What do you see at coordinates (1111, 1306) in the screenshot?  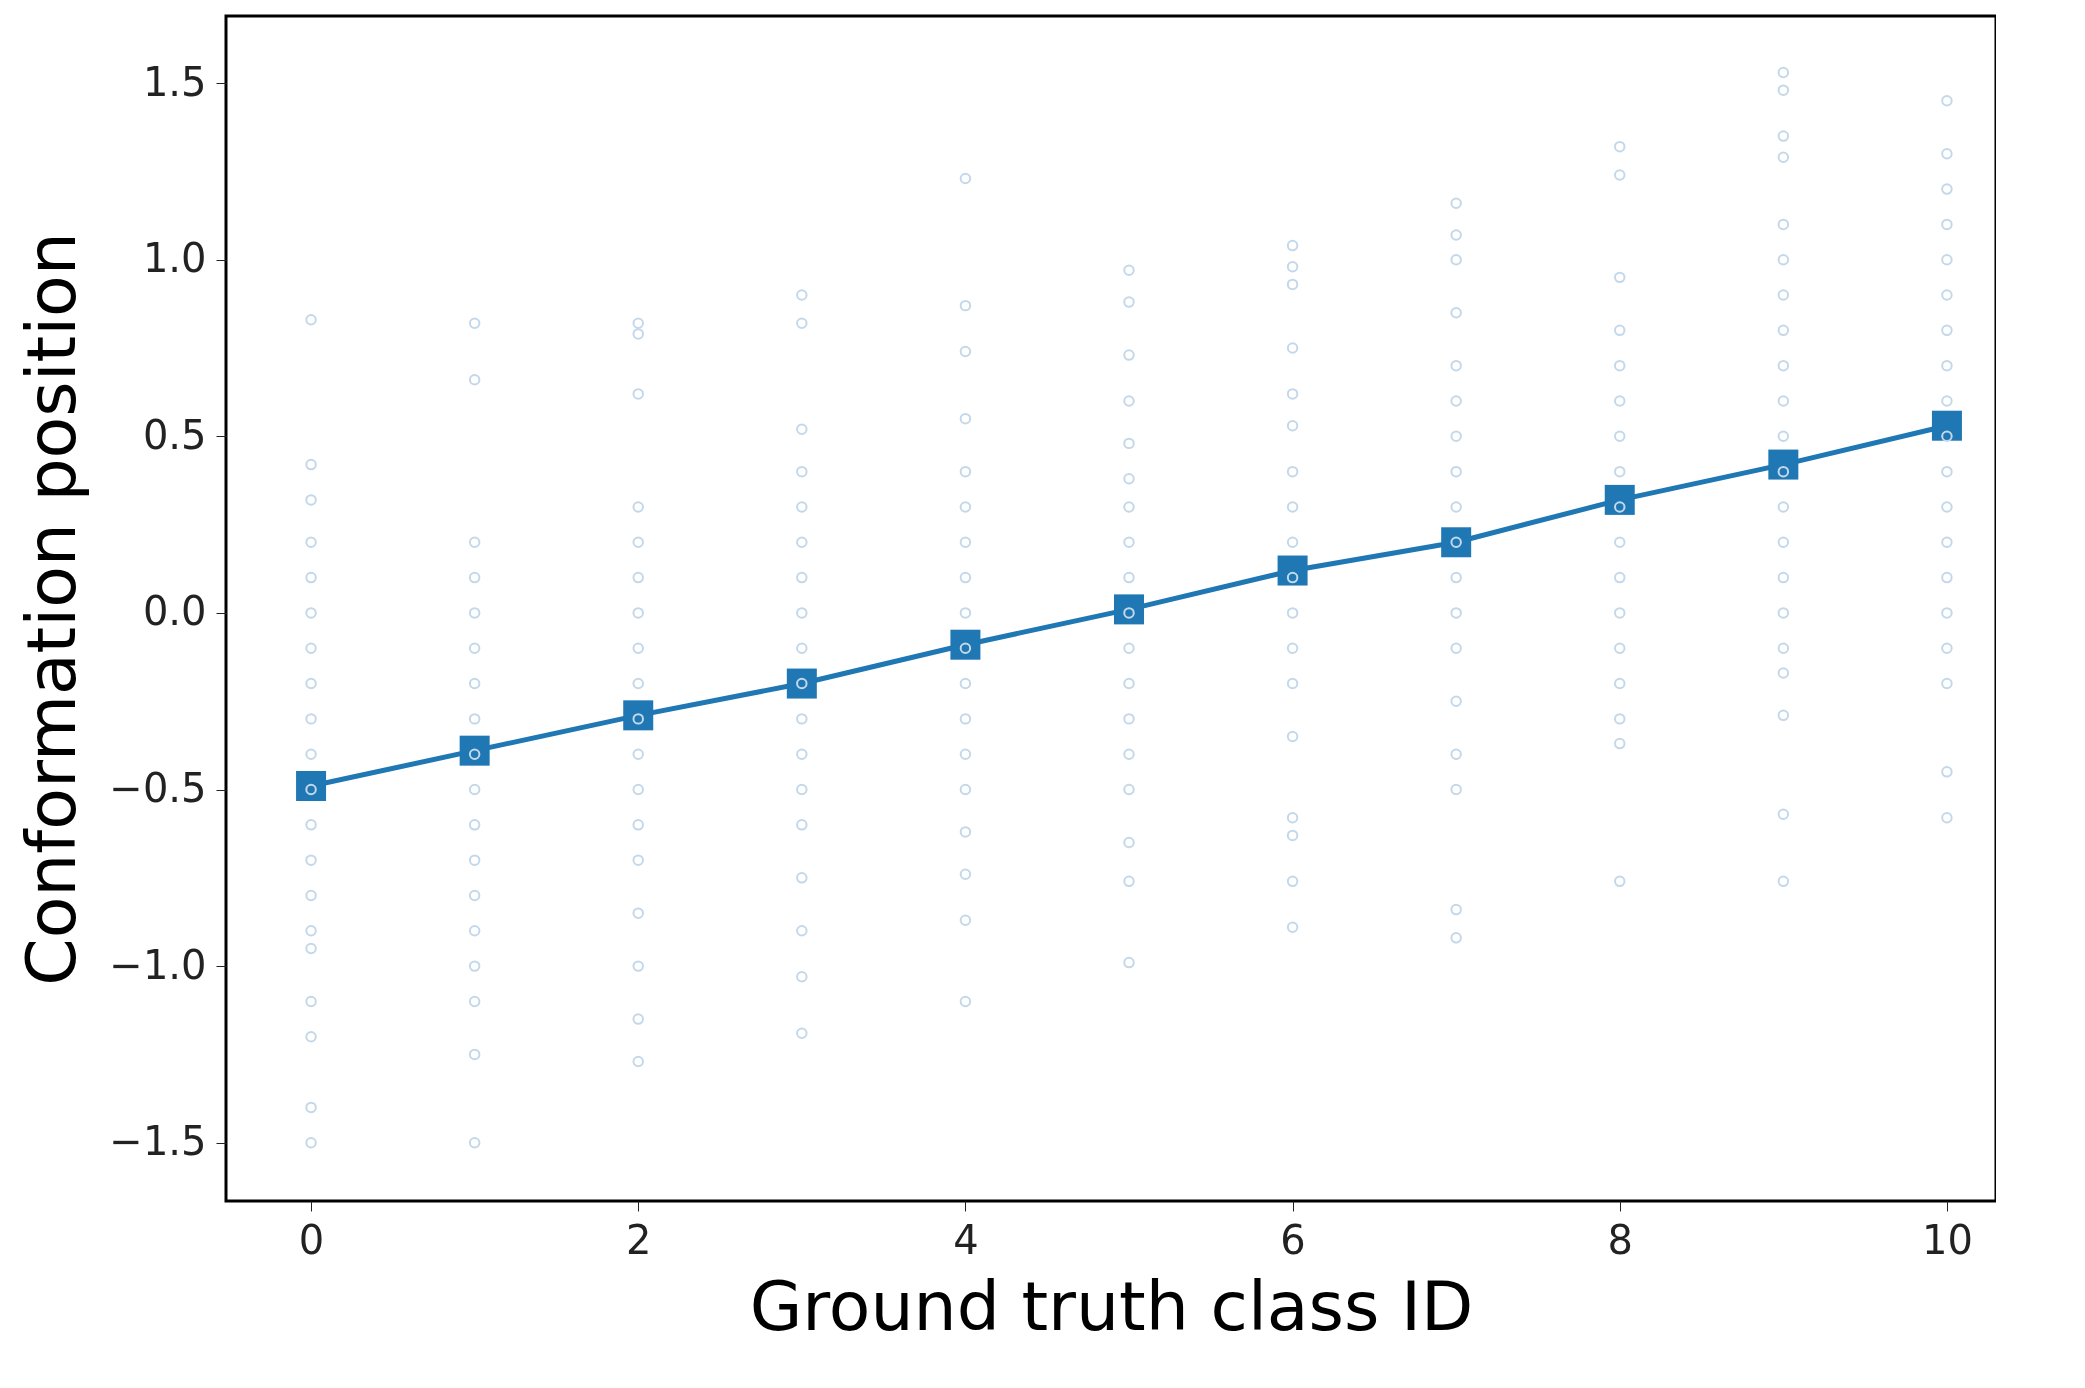 I see `x-axis-title: Ground truth class ID` at bounding box center [1111, 1306].